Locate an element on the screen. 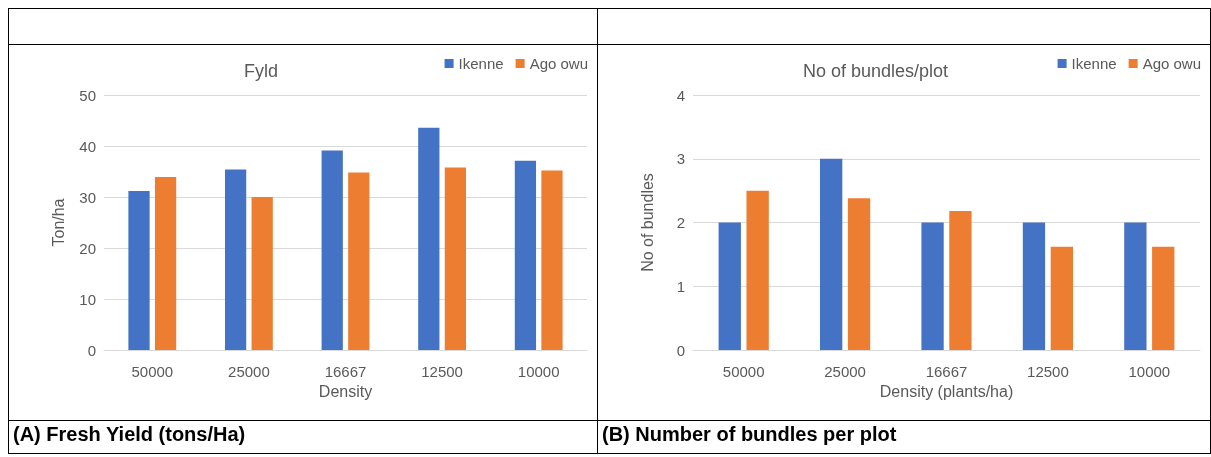 This screenshot has width=1211, height=457. y-tick-label: 2 is located at coordinates (680, 222).